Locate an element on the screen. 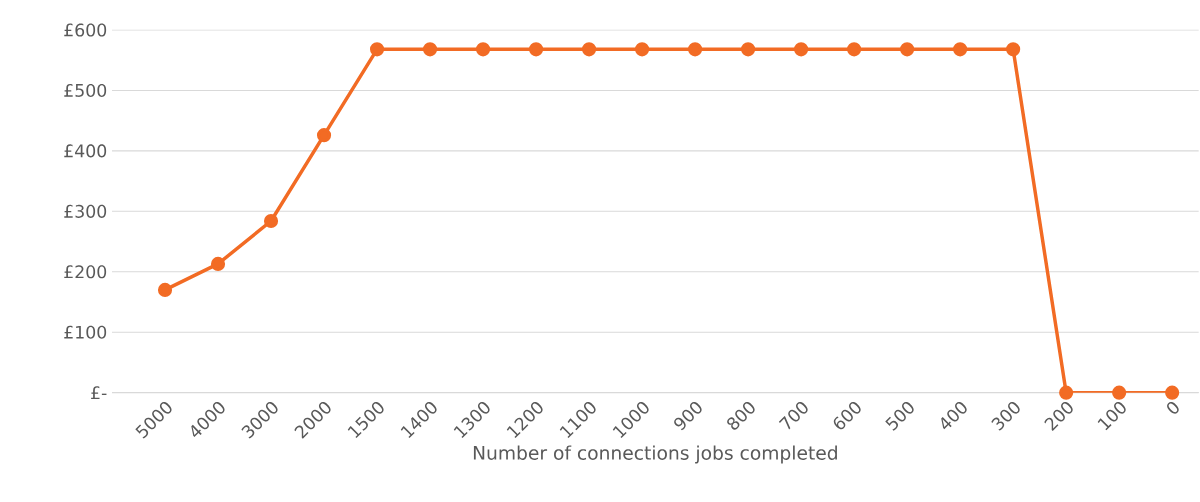 The width and height of the screenshot is (1200, 502). x-tick-label: 400 is located at coordinates (954, 416).